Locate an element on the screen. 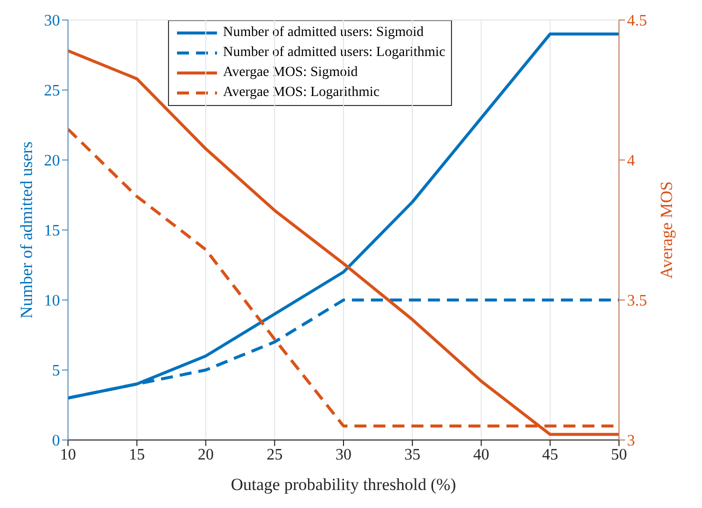 The image size is (702, 508). x-tick-label: 50 is located at coordinates (619, 455).